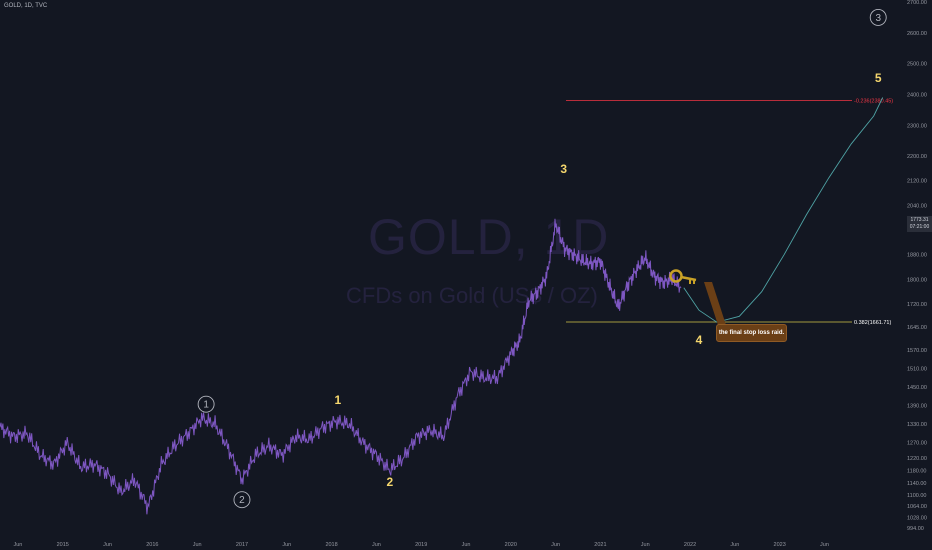  Describe the element at coordinates (917, 157) in the screenshot. I see `price-tick-label: 2200.00` at that location.